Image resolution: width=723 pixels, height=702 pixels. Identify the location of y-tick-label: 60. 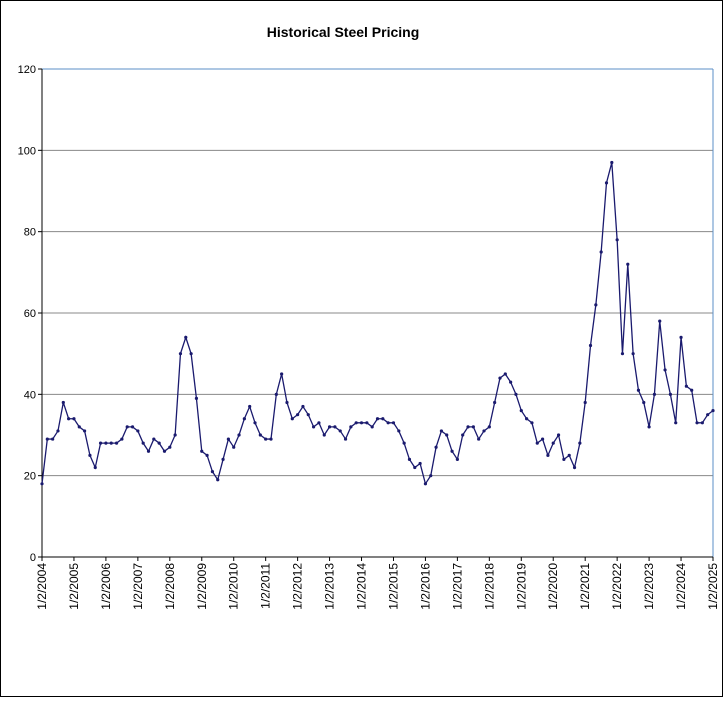
(30, 314).